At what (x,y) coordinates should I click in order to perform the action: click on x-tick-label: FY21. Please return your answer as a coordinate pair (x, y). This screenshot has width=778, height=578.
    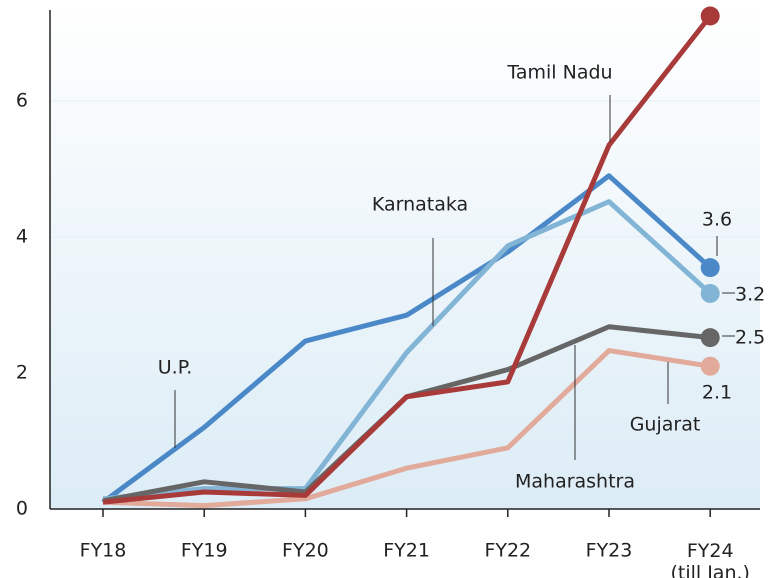
    Looking at the image, I should click on (406, 551).